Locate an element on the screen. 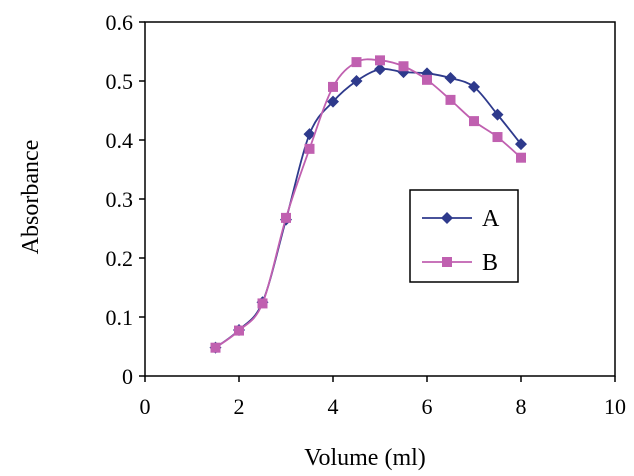 This screenshot has height=476, width=634. legend-label: B is located at coordinates (490, 263).